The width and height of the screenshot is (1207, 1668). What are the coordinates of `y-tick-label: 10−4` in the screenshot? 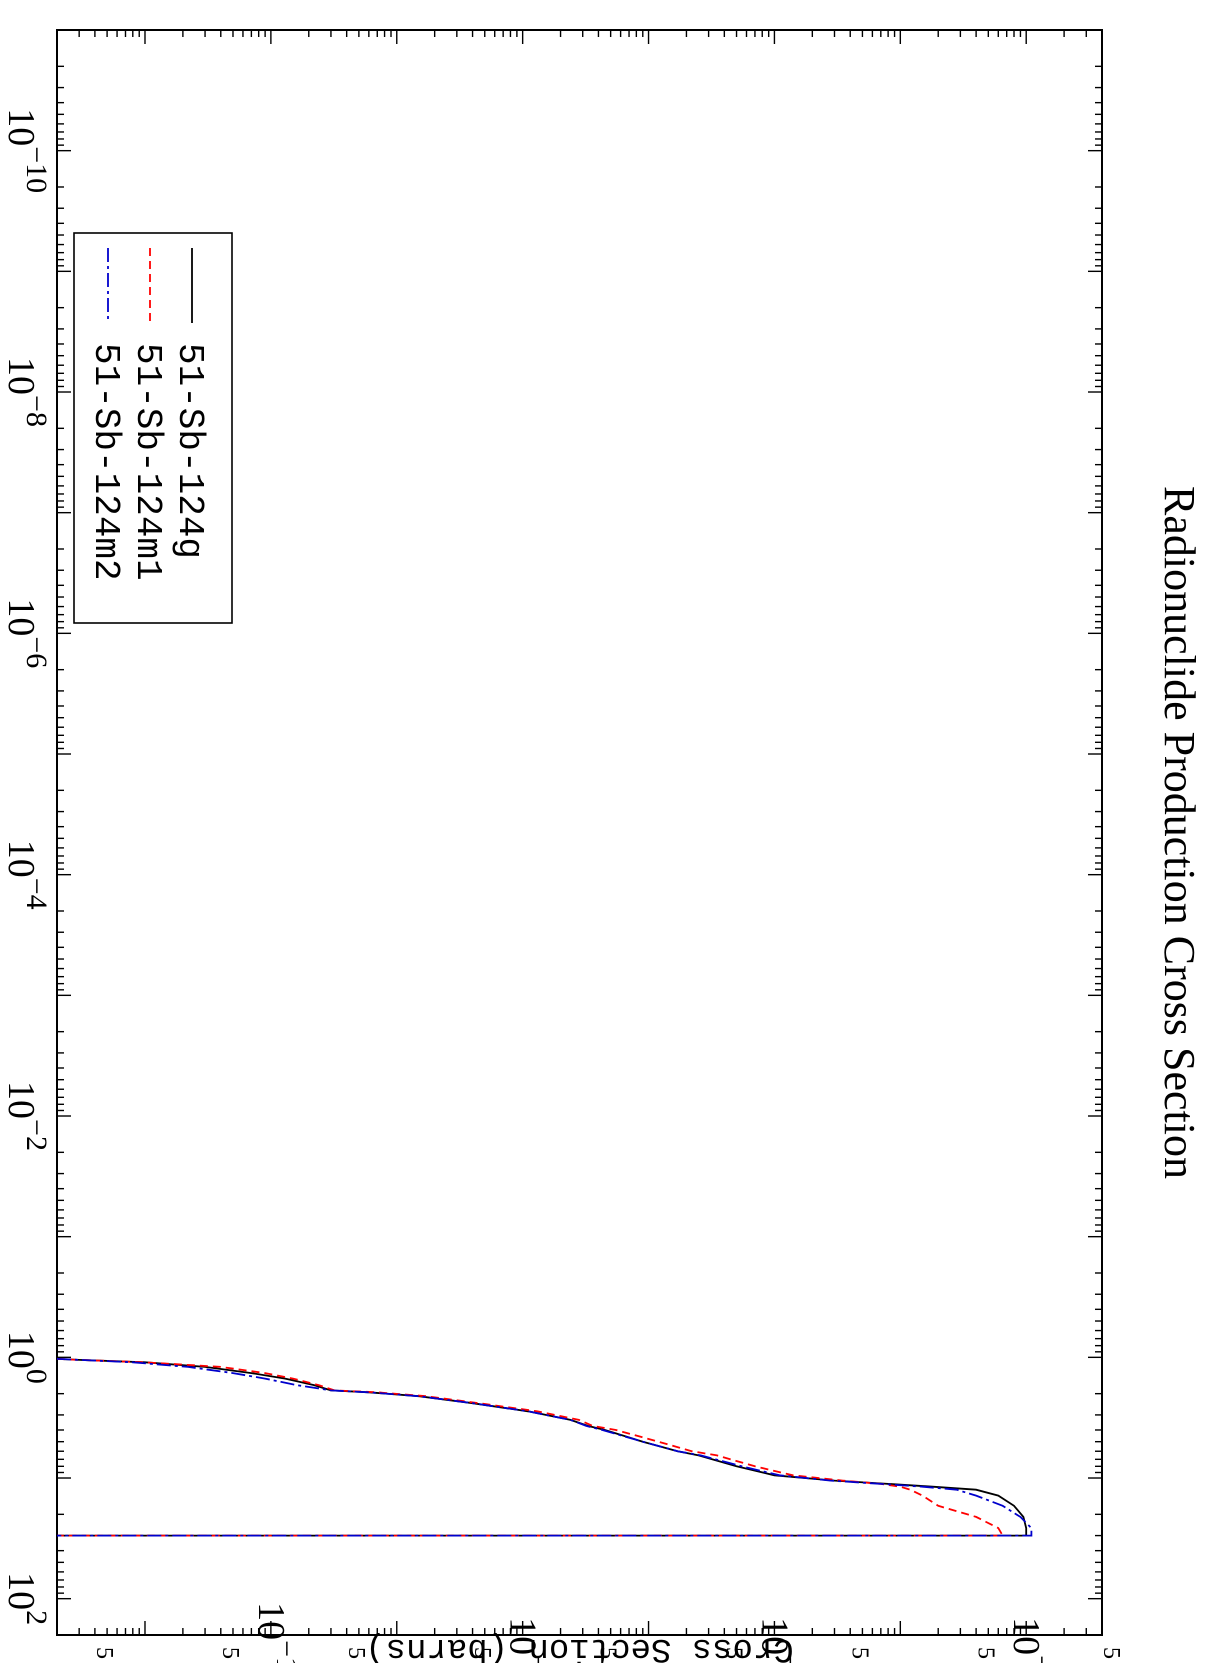 It's located at (1031, 1640).